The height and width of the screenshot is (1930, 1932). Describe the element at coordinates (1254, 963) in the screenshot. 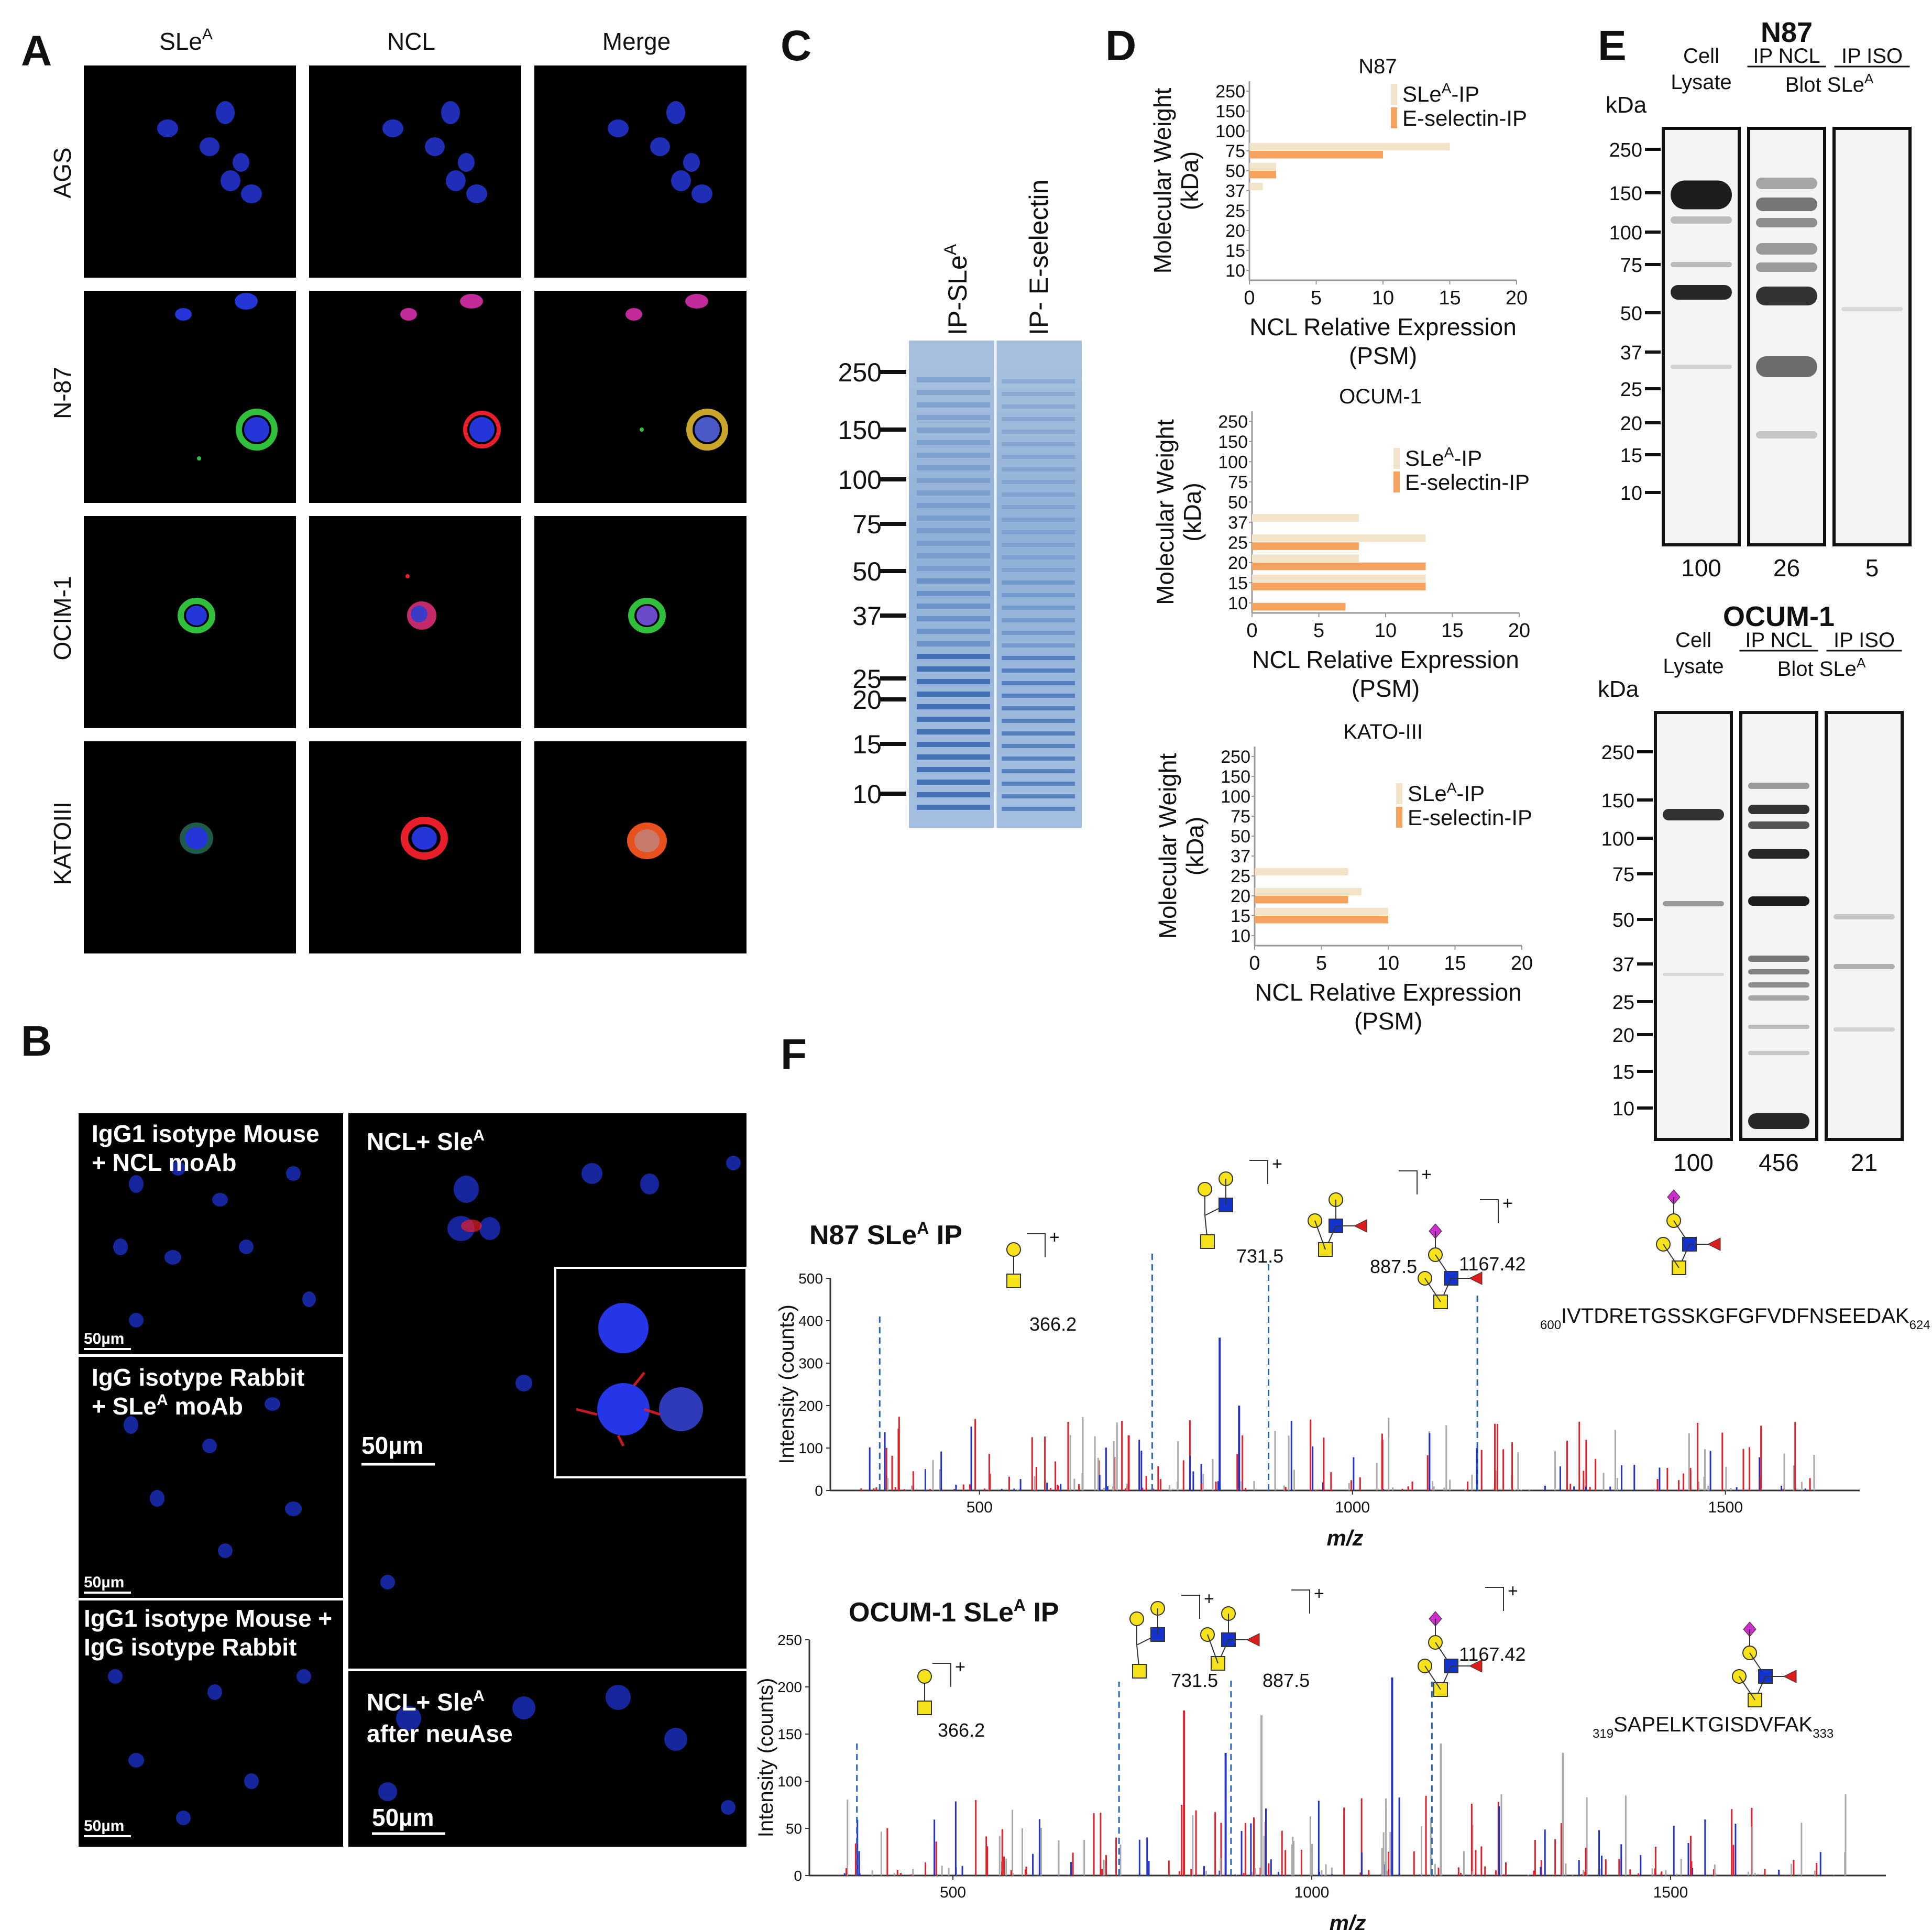

I see `x-tick-label: 0` at that location.